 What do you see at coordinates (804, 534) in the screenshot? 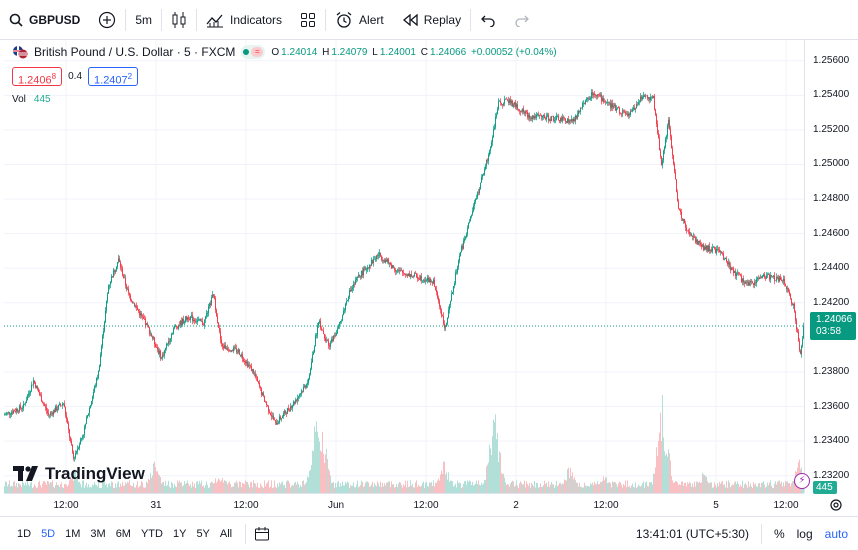
I see `log-scale-toggle: log` at bounding box center [804, 534].